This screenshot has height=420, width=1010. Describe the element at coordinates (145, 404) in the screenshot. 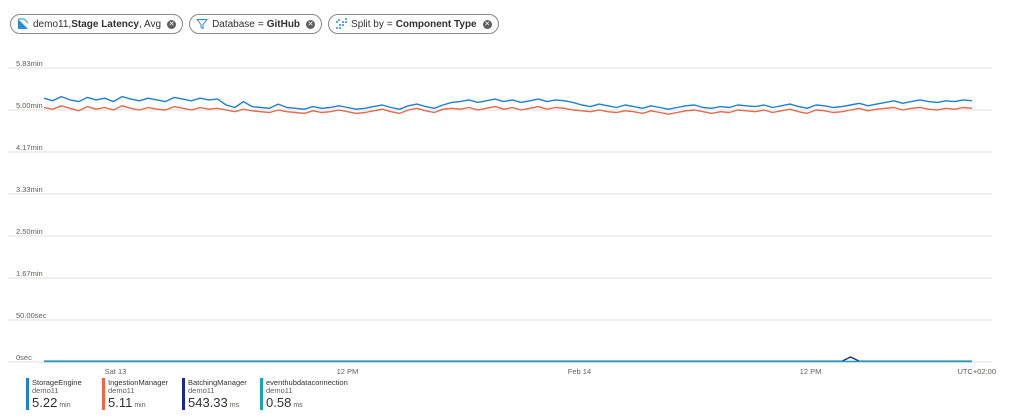

I see `legend-value: 5.11 min` at that location.